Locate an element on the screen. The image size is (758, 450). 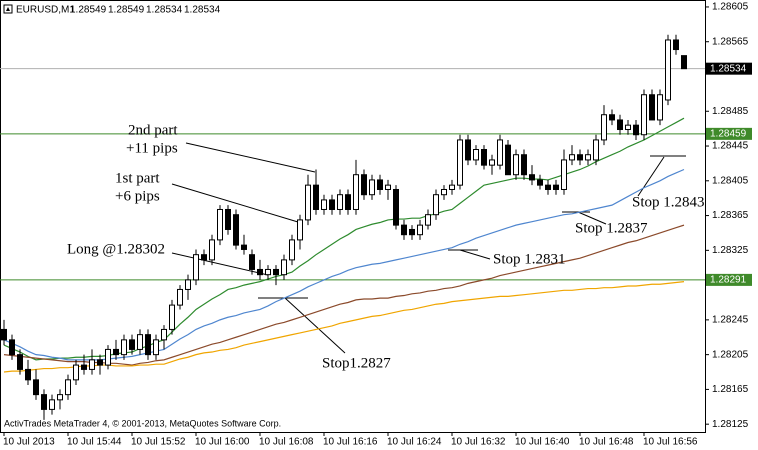
y-tick-label: 1.28365 is located at coordinates (730, 215).